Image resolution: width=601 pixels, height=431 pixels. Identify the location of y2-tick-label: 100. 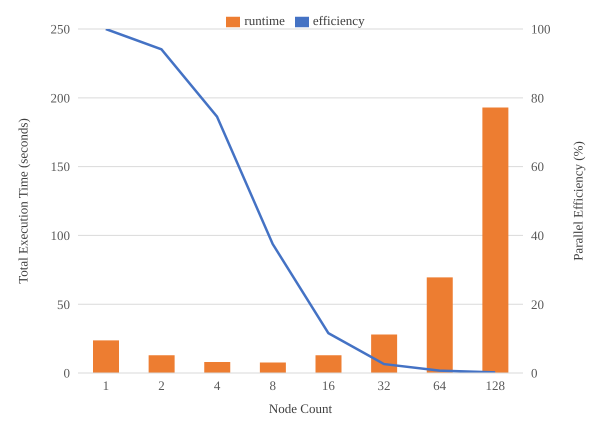
(540, 29).